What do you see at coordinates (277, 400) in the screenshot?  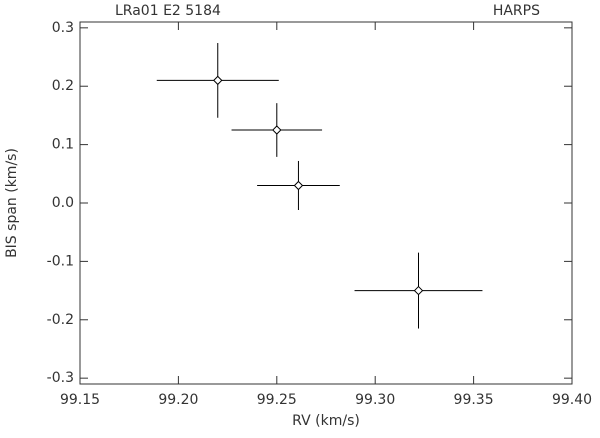 I see `x-tick-label: 99.25` at bounding box center [277, 400].